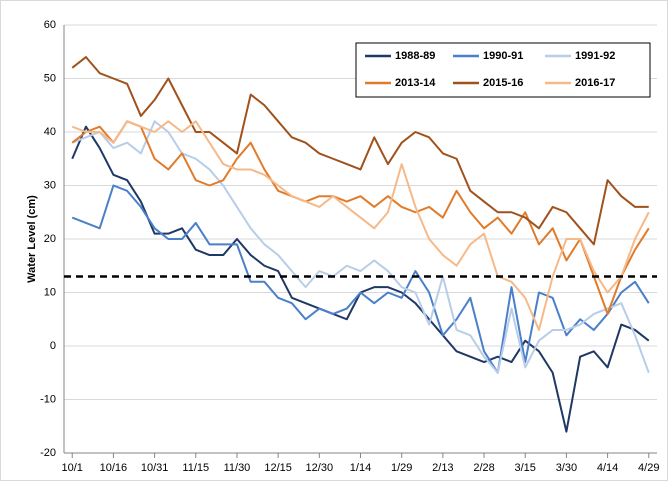  I want to click on legend-label: 1991-92, so click(595, 56).